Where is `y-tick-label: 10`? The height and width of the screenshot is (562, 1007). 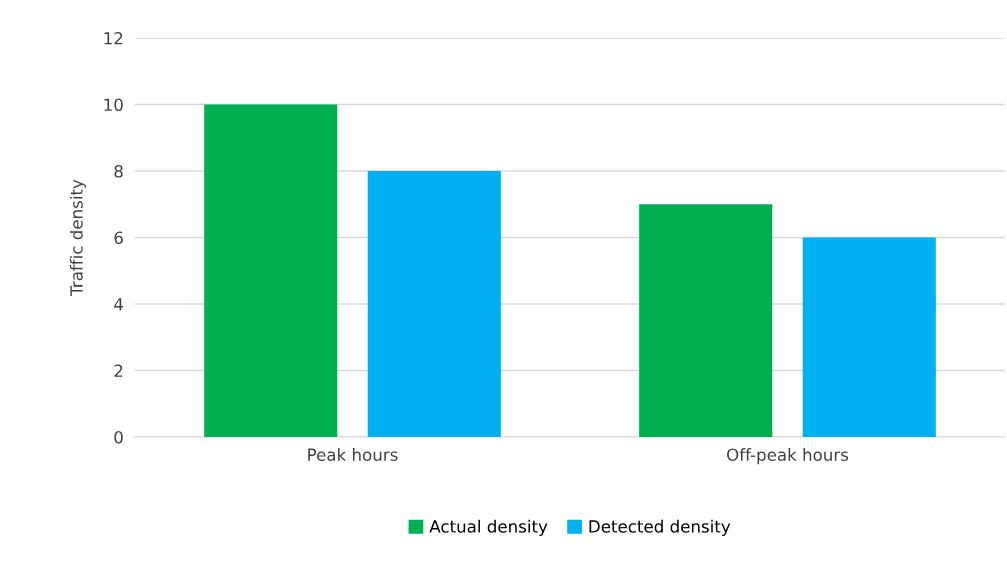 y-tick-label: 10 is located at coordinates (113, 105).